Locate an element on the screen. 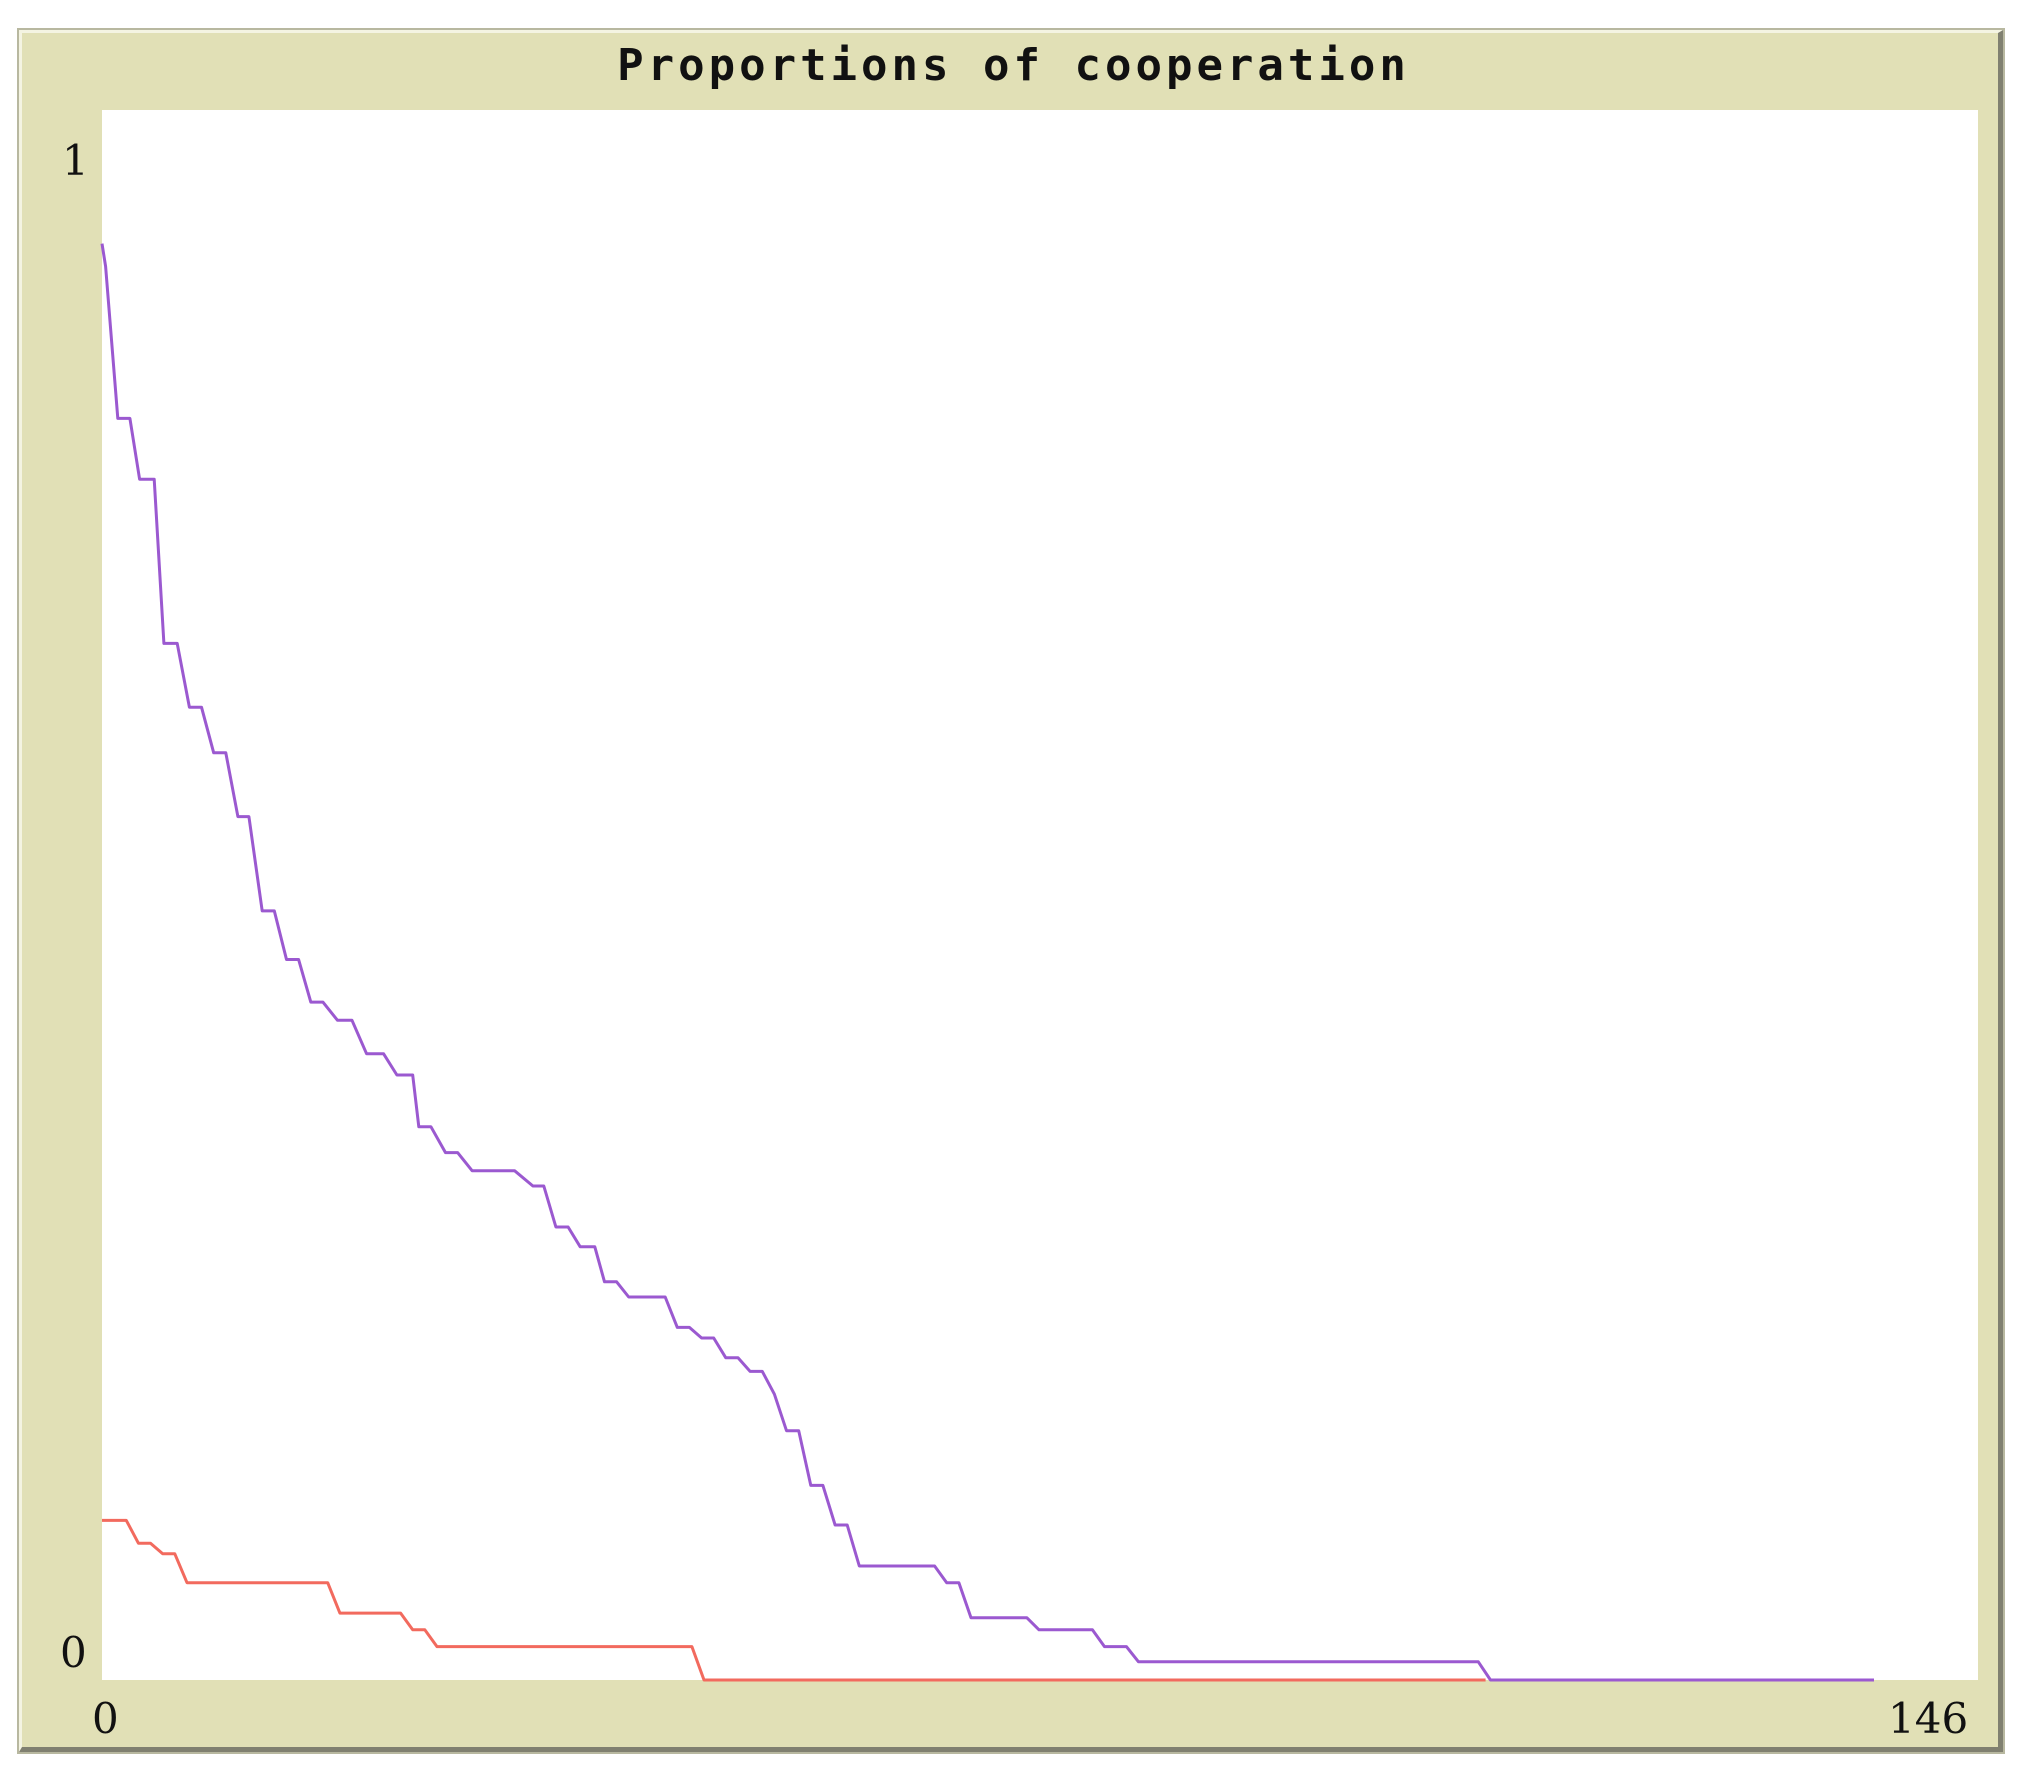  x-axis-max-label: 146 is located at coordinates (1928, 1718).